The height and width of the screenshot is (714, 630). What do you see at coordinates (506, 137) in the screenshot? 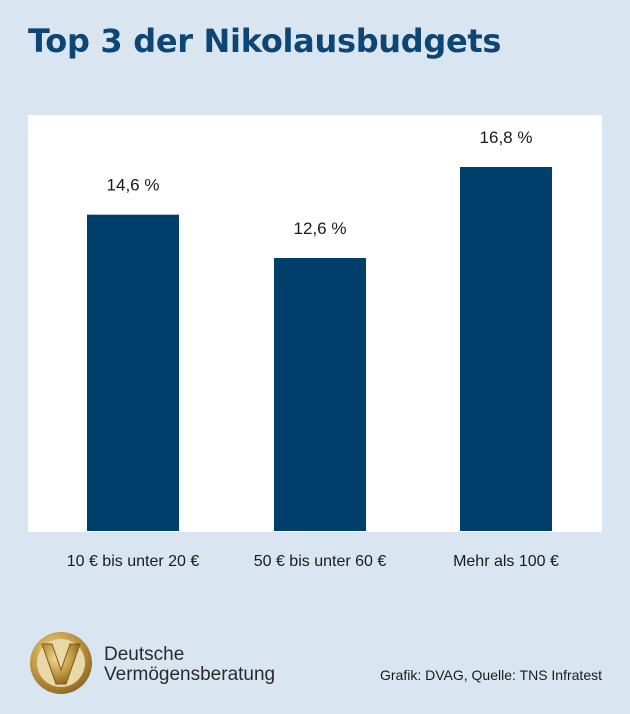
I see `bar-value-label-3: 16,8 %` at bounding box center [506, 137].